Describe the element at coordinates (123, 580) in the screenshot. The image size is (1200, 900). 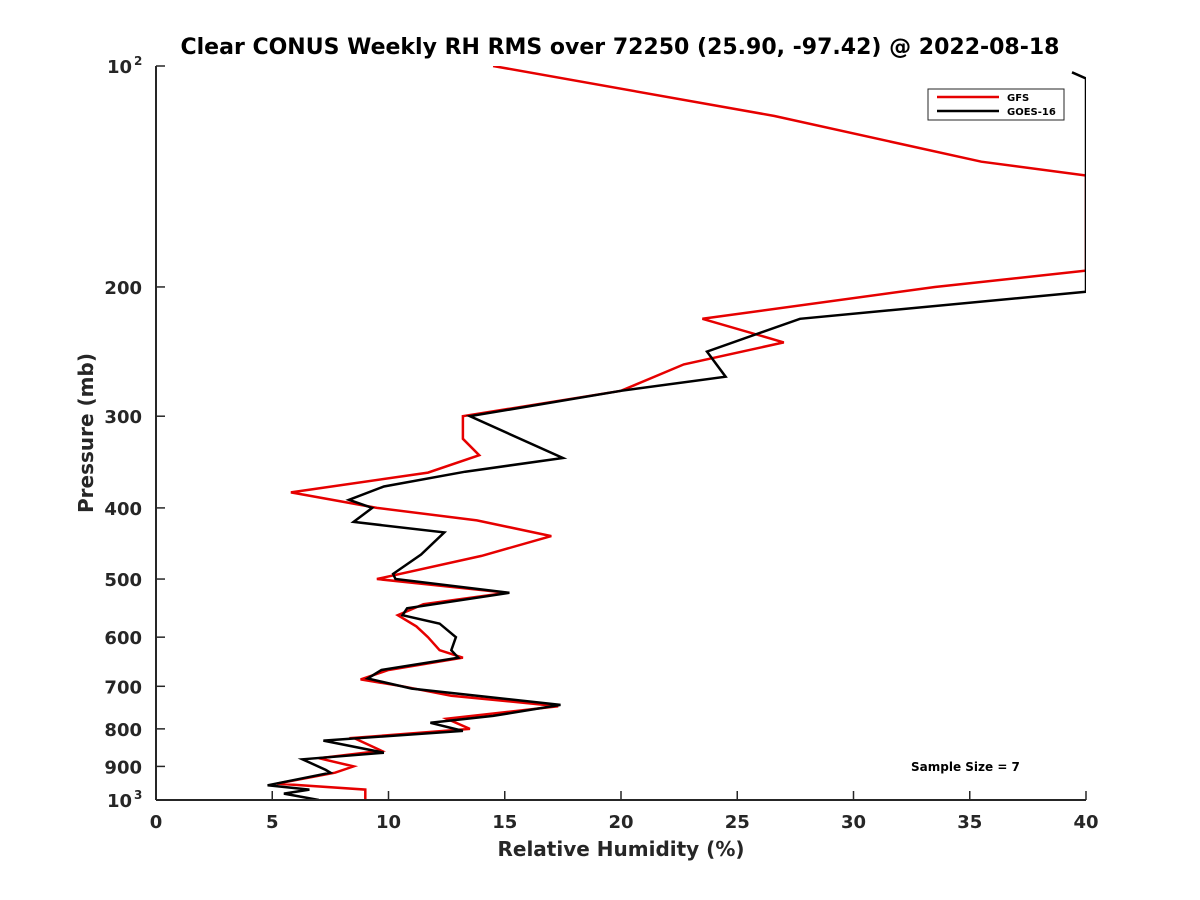
I see `y-tick-label: 500` at that location.